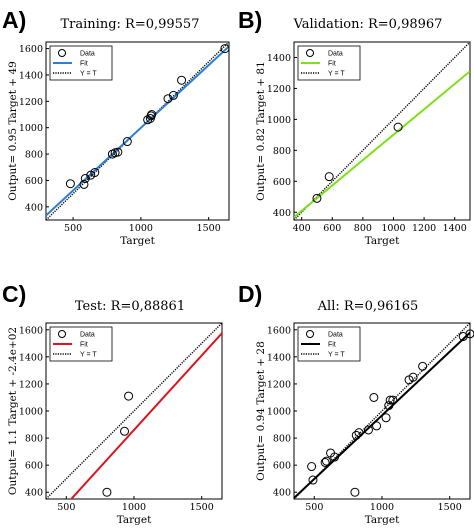  I want to click on y-axis-label: Output= 0.94 Target + 28, so click(261, 411).